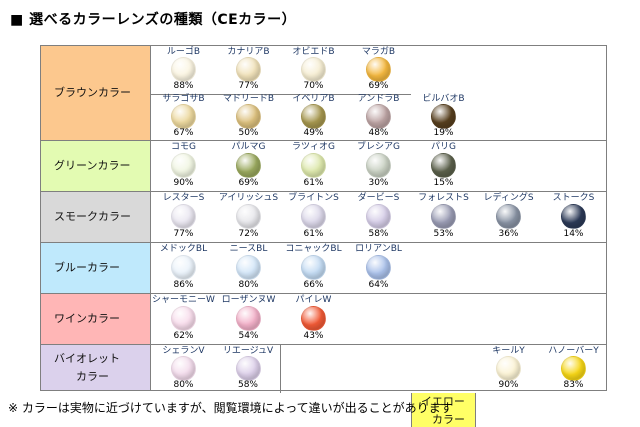 This screenshot has width=640, height=427. I want to click on lens-subrow: ルーゴB 88% カナリアB 77% オビエドB 70% マラガB 69%, so click(378, 70).